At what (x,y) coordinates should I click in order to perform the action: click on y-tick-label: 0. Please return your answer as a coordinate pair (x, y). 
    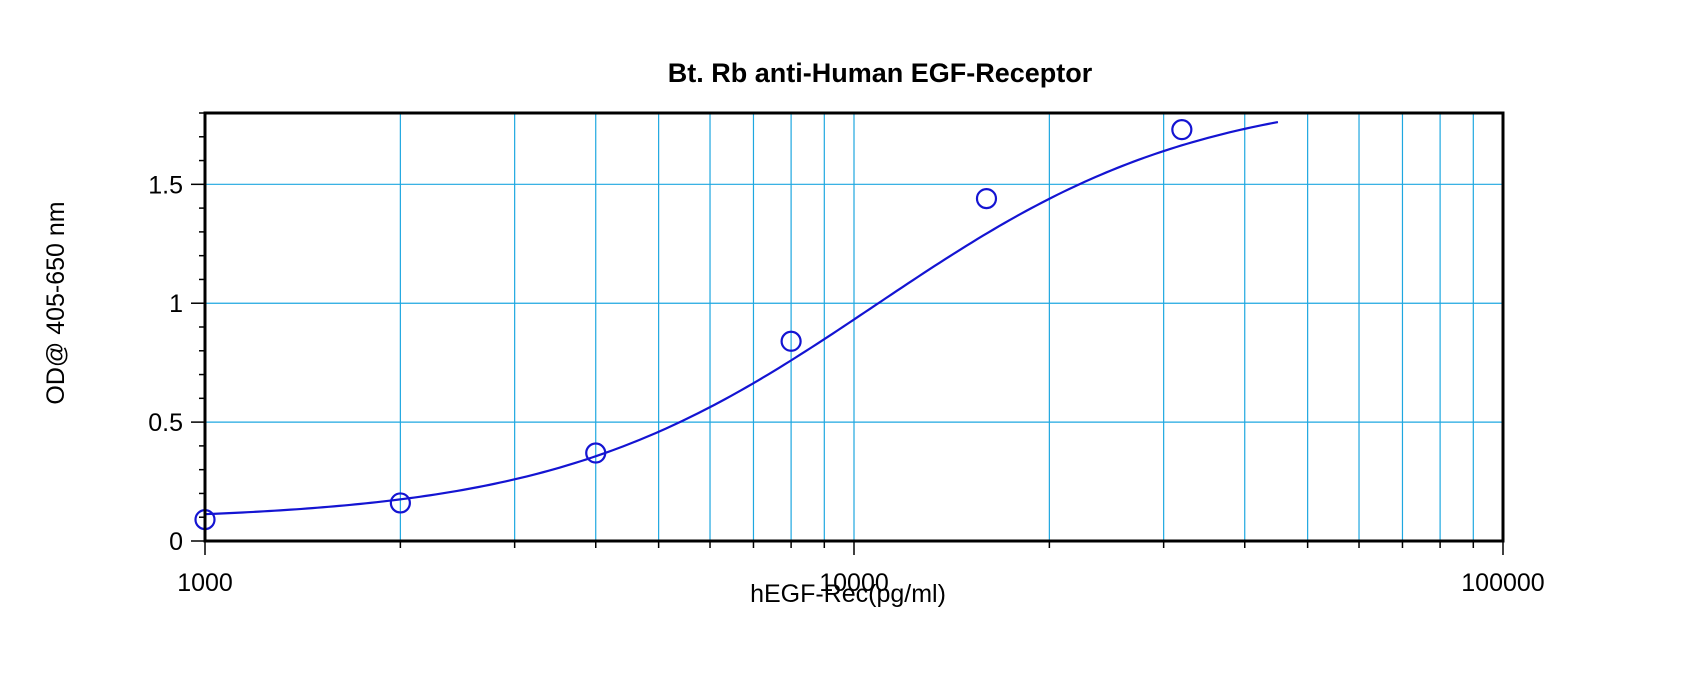
    Looking at the image, I should click on (176, 542).